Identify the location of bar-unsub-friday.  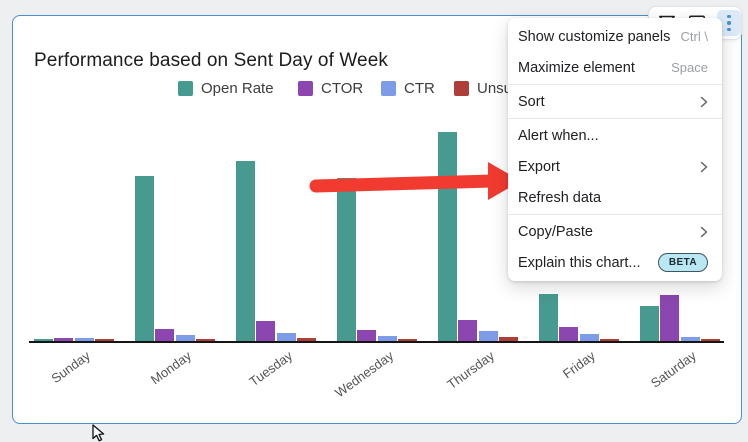
(609, 339).